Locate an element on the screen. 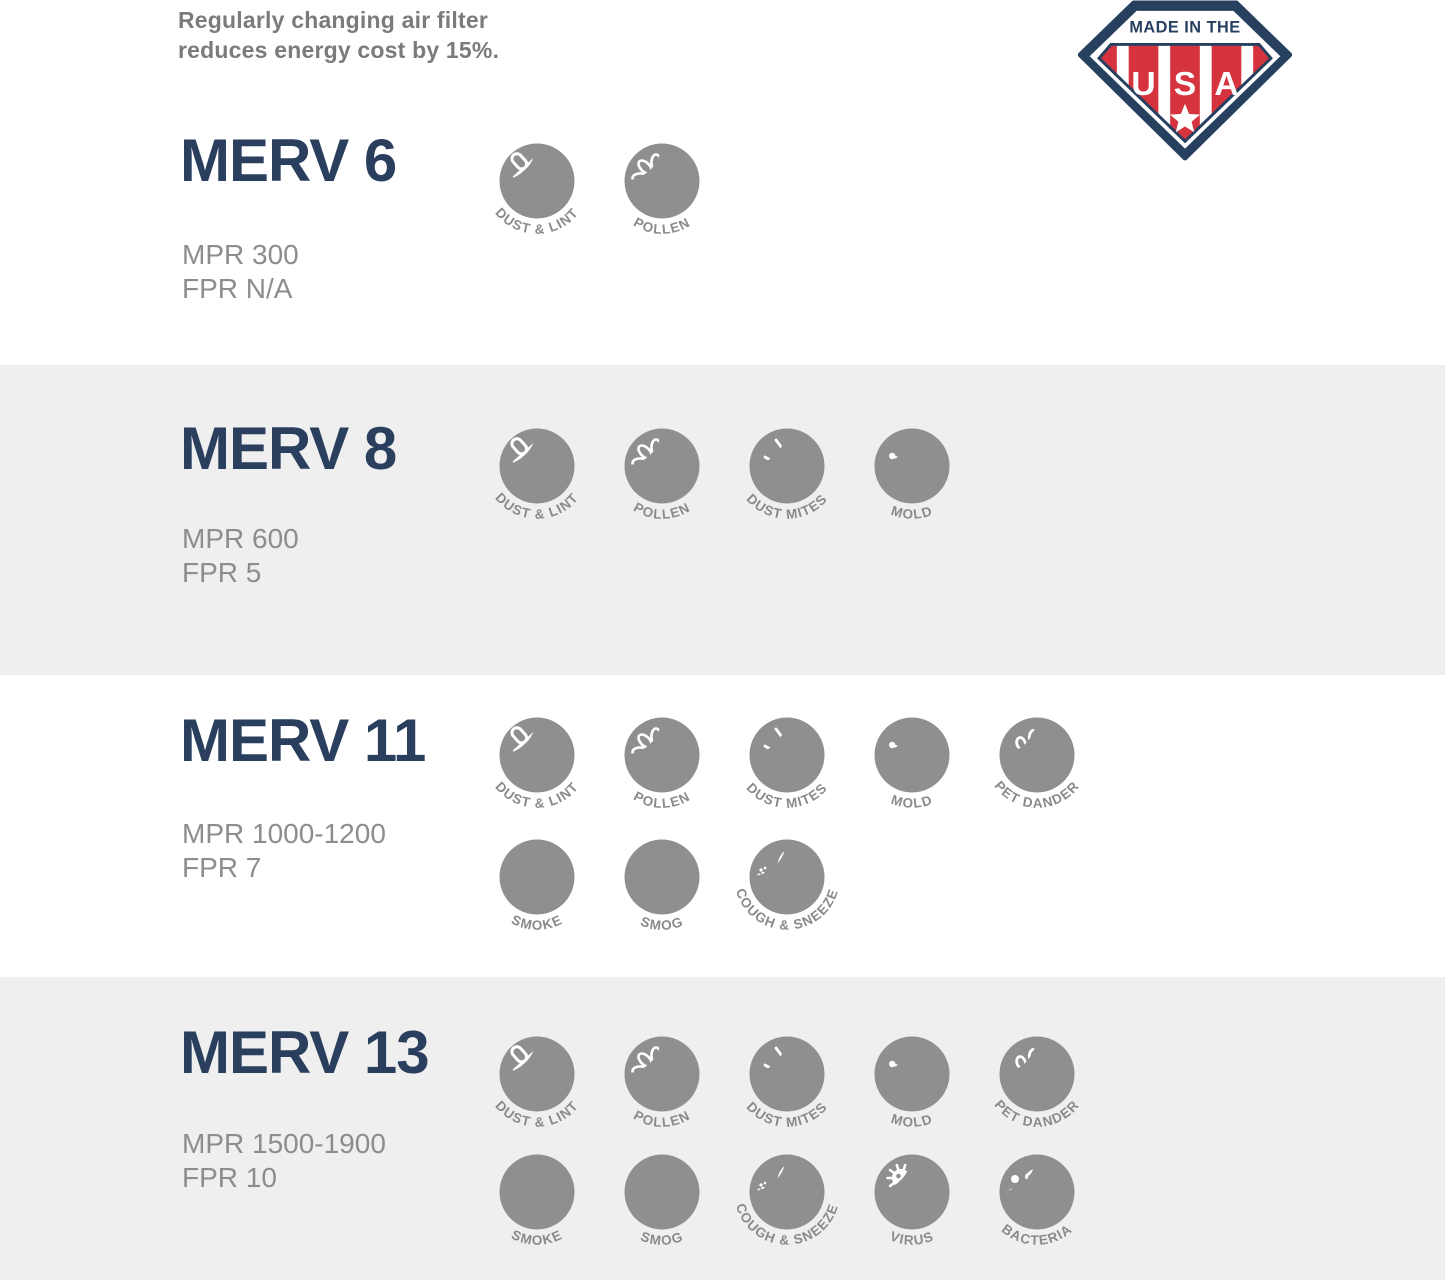 The height and width of the screenshot is (1280, 1445). merv-13-fpr: FPR 10 is located at coordinates (229, 1177).